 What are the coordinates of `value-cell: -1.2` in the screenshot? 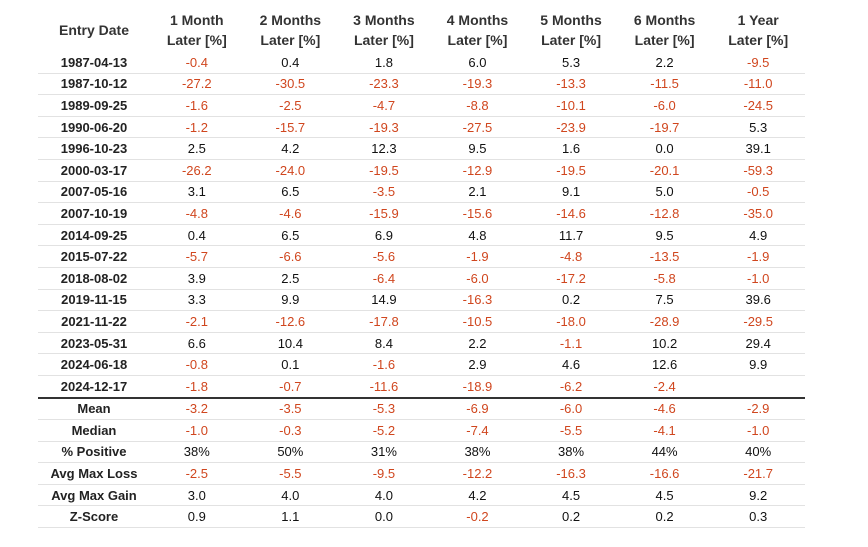 It's located at (197, 127).